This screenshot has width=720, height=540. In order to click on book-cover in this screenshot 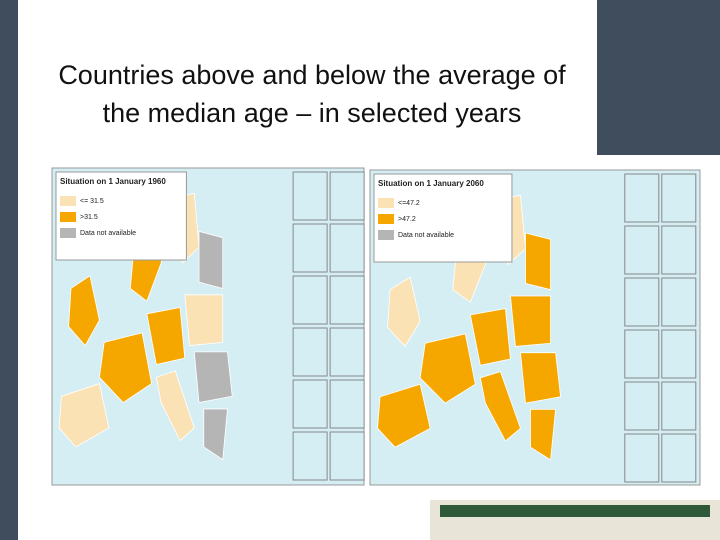, I will do `click(575, 511)`.